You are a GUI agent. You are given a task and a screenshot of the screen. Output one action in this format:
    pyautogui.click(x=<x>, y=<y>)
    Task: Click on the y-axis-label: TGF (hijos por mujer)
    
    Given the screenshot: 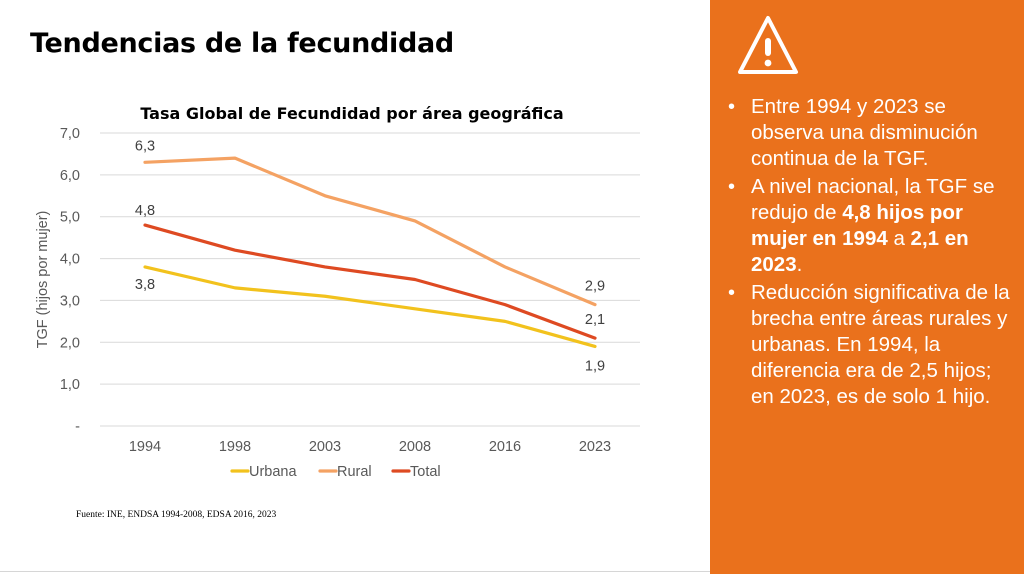 What is the action you would take?
    pyautogui.click(x=43, y=280)
    